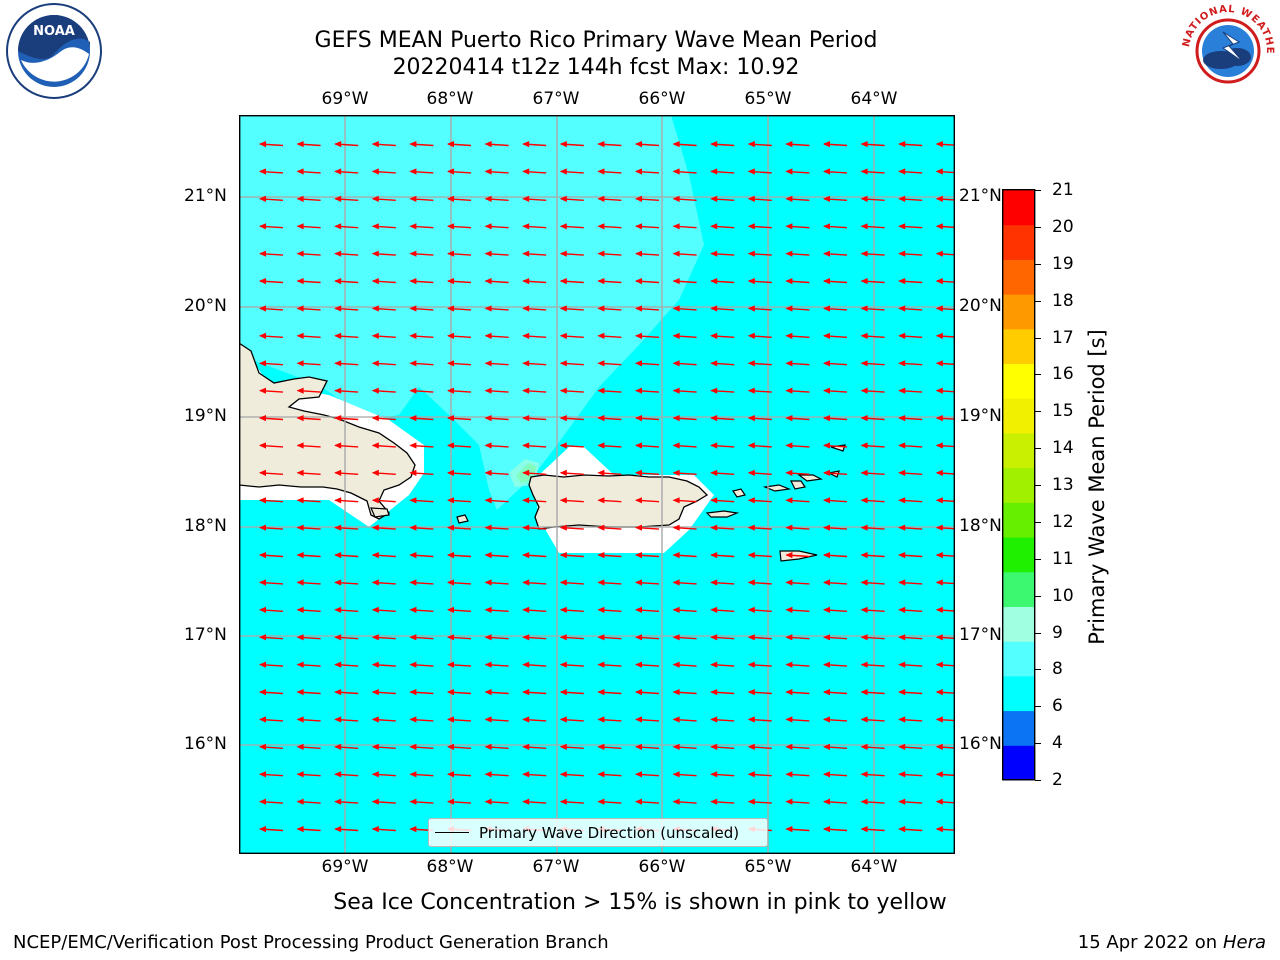 The height and width of the screenshot is (960, 1280). I want to click on colorbar-tick-label: 6, so click(1057, 706).